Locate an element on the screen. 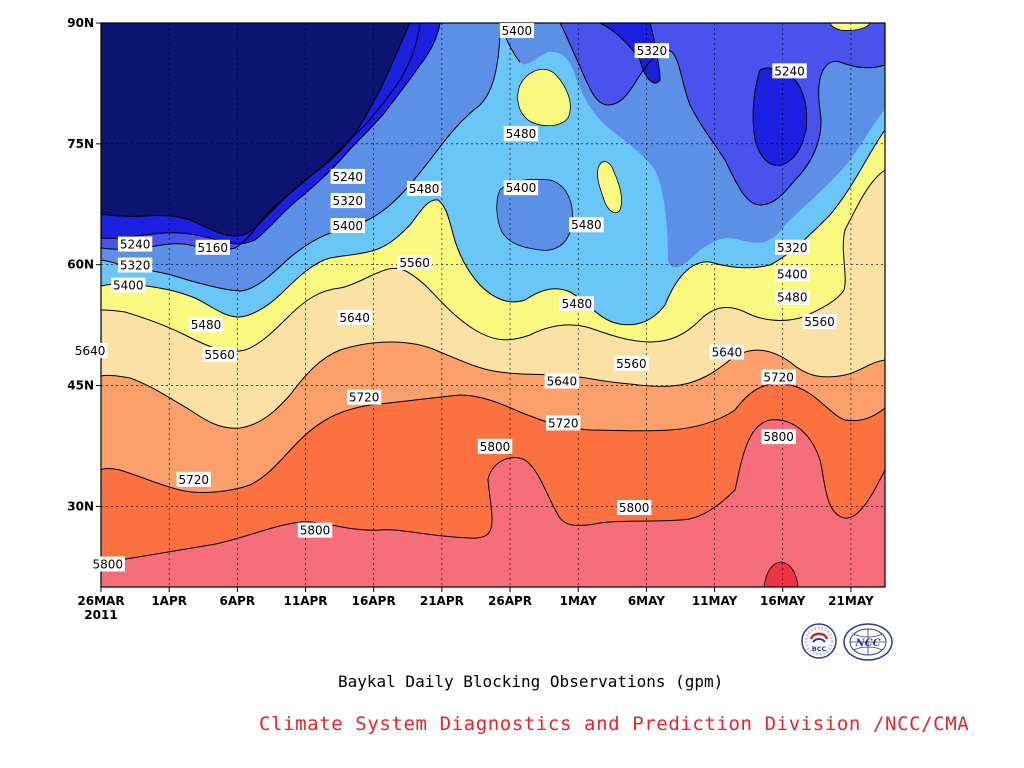 The width and height of the screenshot is (1024, 768). x-tick-label: 1MAY is located at coordinates (578, 601).